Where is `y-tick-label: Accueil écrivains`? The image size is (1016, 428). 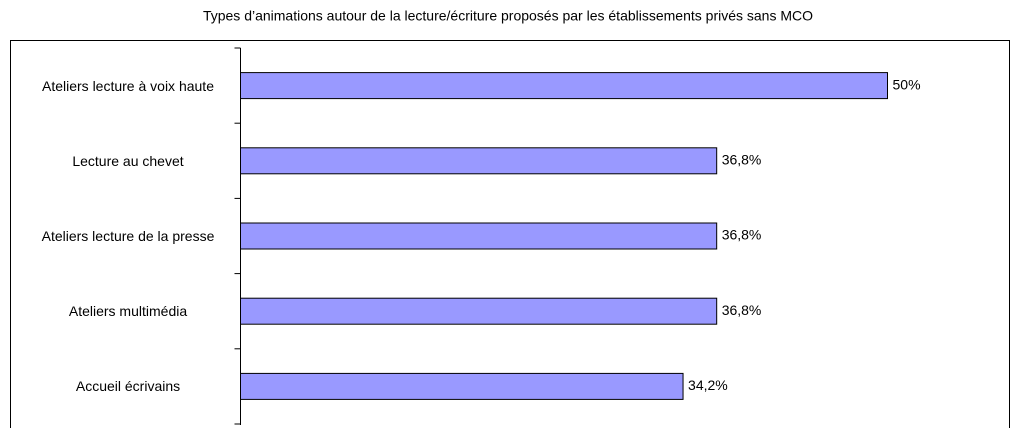
y-tick-label: Accueil écrivains is located at coordinates (128, 386).